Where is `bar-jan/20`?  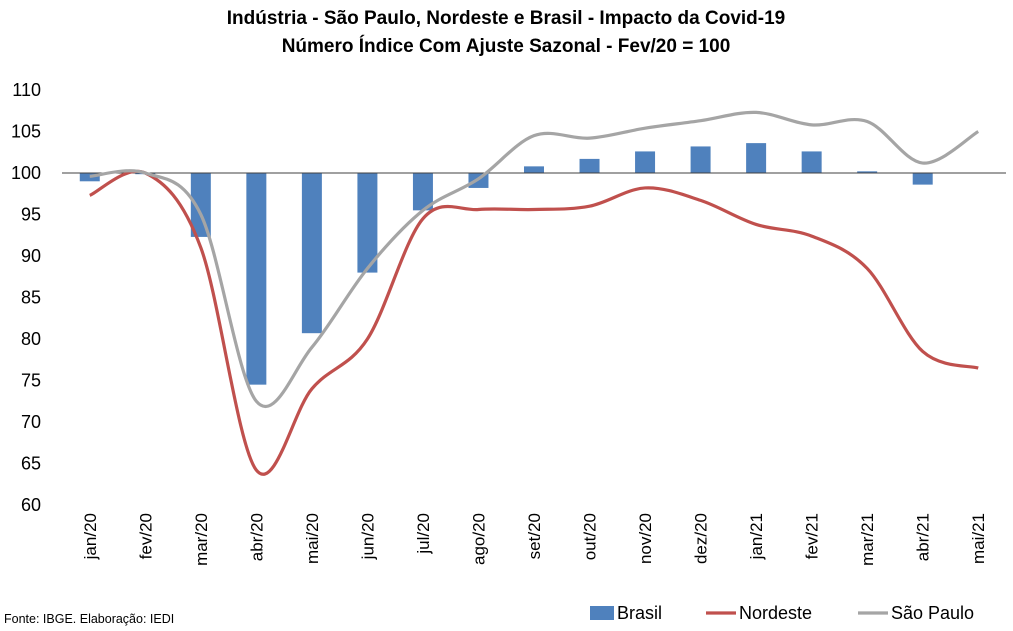
bar-jan/20 is located at coordinates (89, 177).